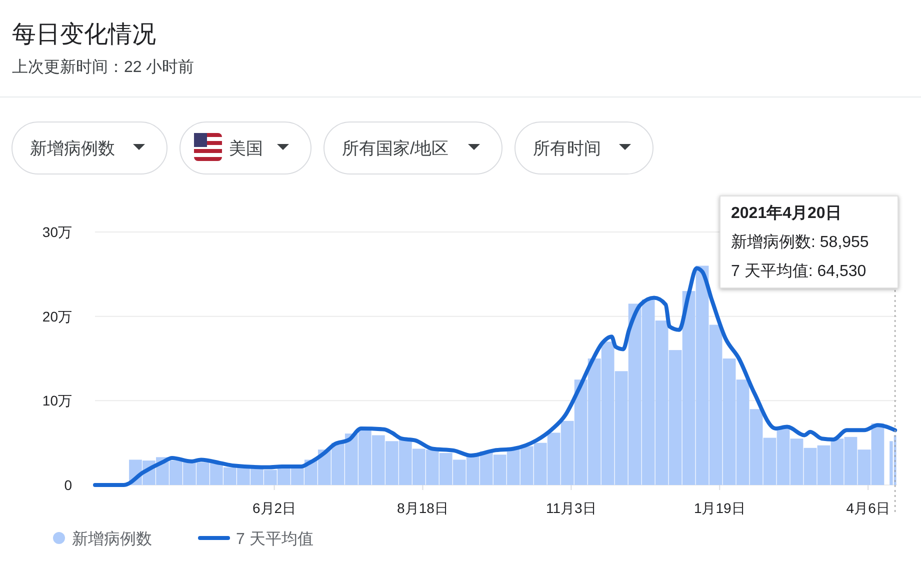 This screenshot has width=921, height=564. What do you see at coordinates (798, 271) in the screenshot?
I see `annotation: 7 天平均值: 64,530` at bounding box center [798, 271].